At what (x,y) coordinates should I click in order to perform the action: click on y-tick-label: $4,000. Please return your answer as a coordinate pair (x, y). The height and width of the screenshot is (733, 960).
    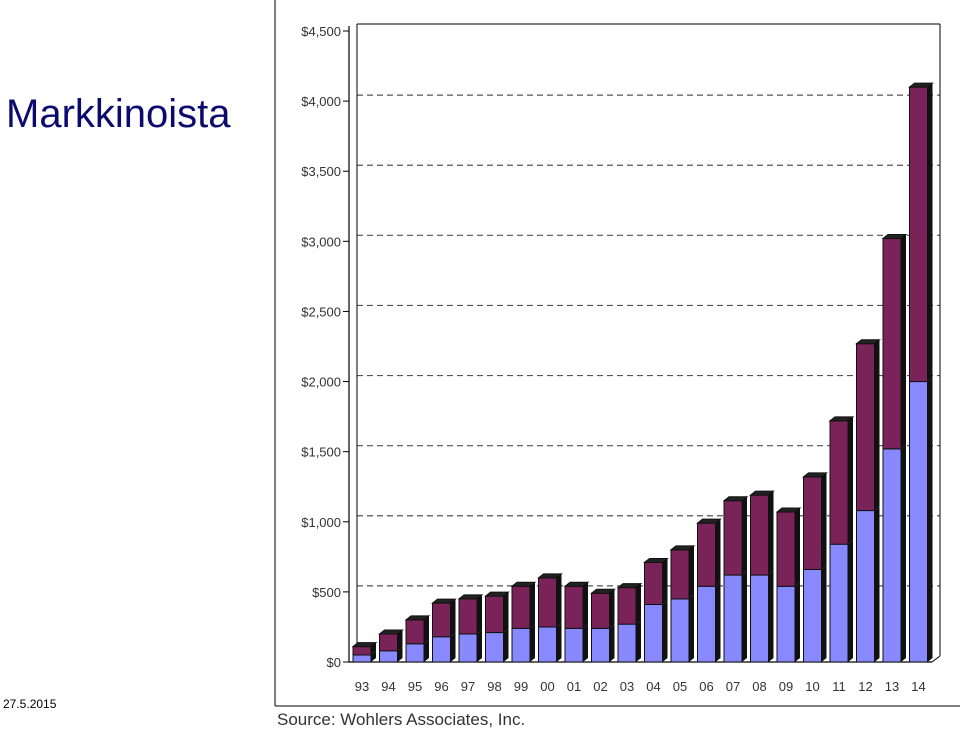
    Looking at the image, I should click on (321, 101).